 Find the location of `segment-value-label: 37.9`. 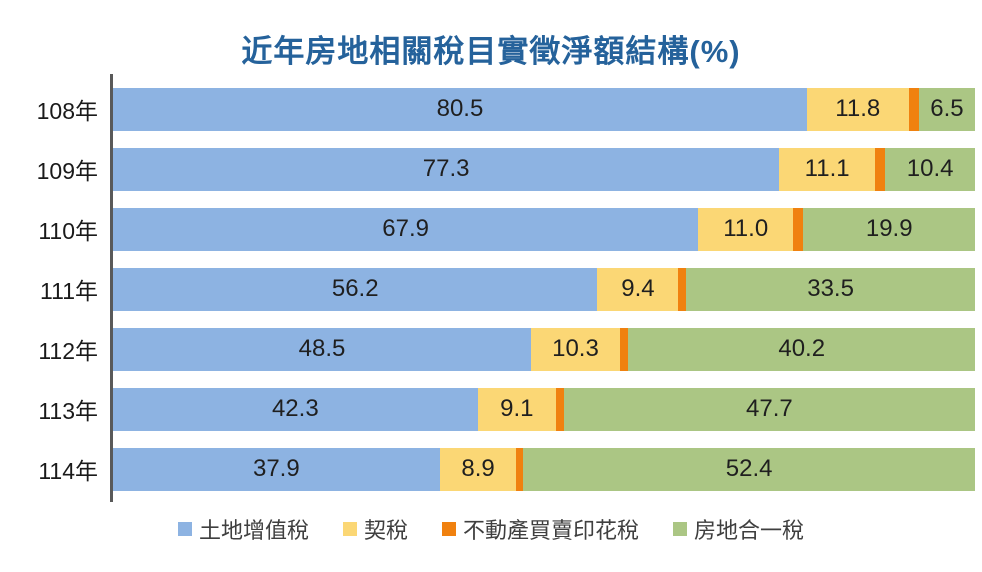

segment-value-label: 37.9 is located at coordinates (276, 468).